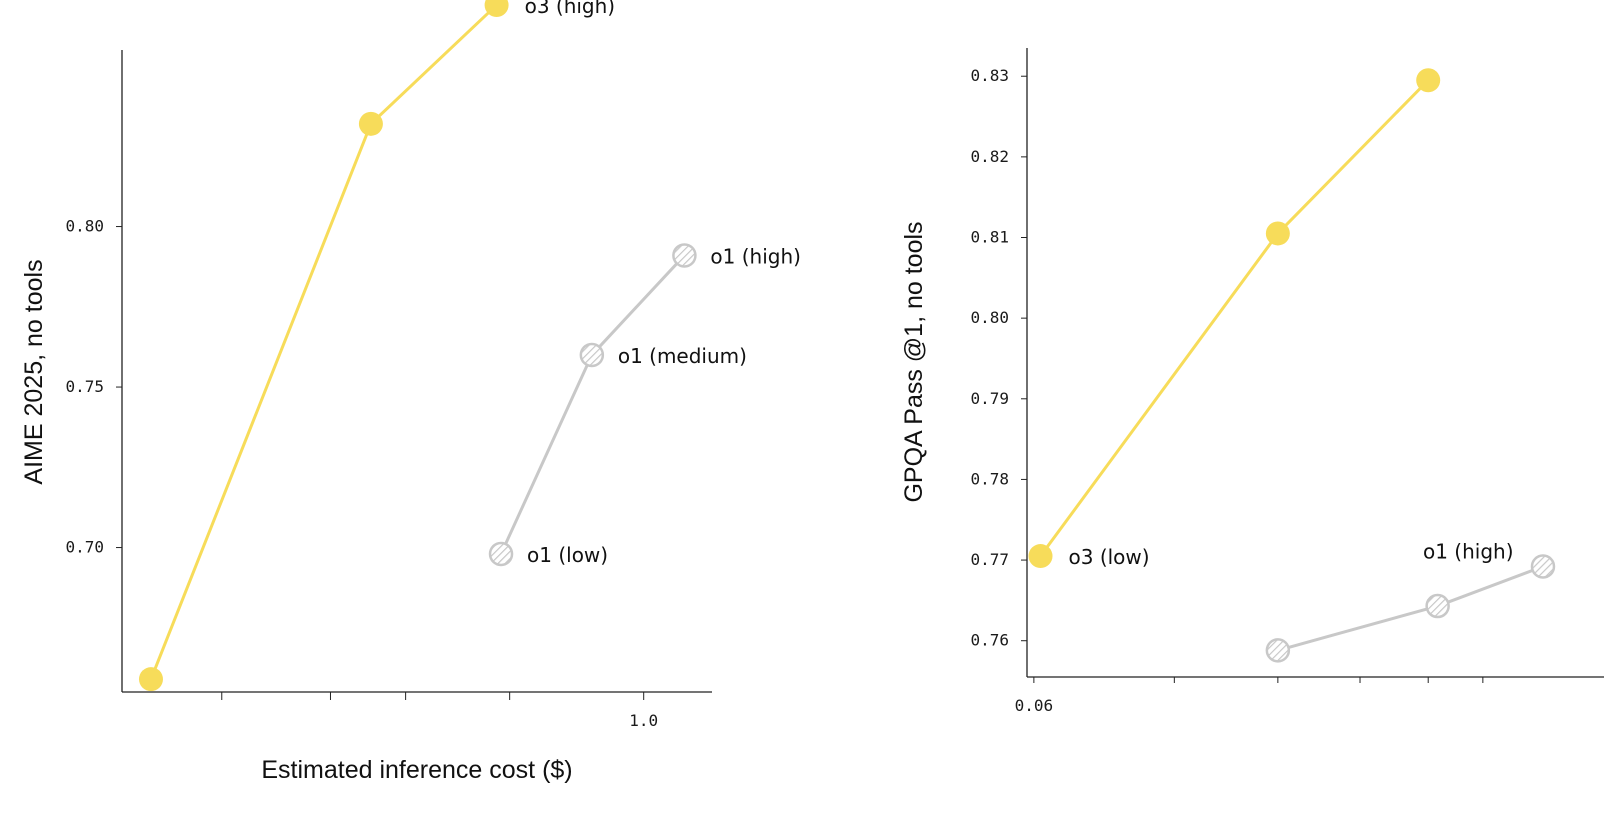 This screenshot has height=840, width=1608. I want to click on gpqa-y-tick-label: 0.81, so click(989, 237).